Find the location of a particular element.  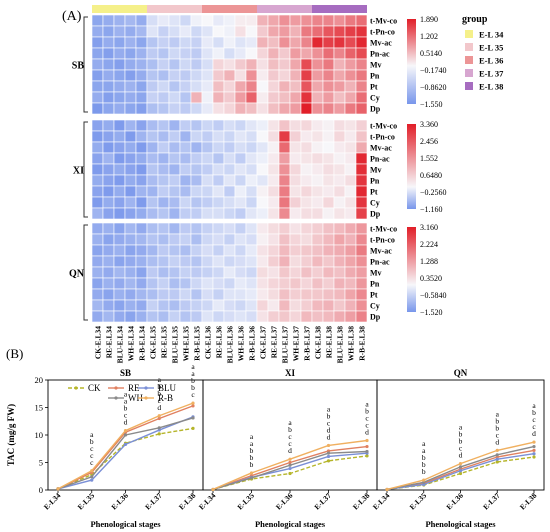

legend-label: E-L 36 is located at coordinates (491, 61).